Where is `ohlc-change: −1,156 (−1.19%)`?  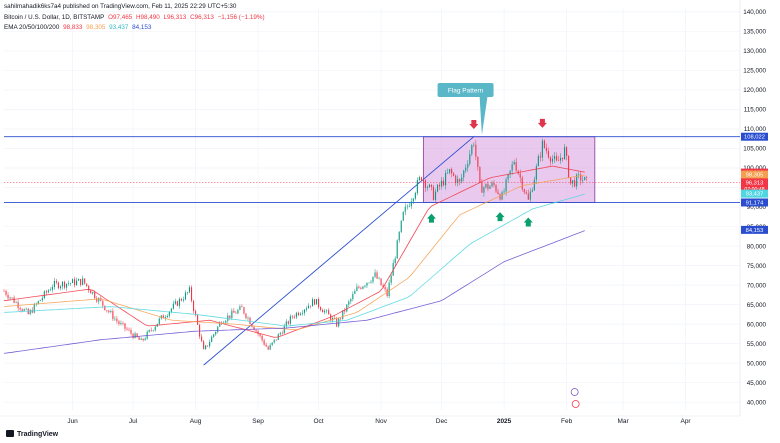
ohlc-change: −1,156 (−1.19%) is located at coordinates (241, 17).